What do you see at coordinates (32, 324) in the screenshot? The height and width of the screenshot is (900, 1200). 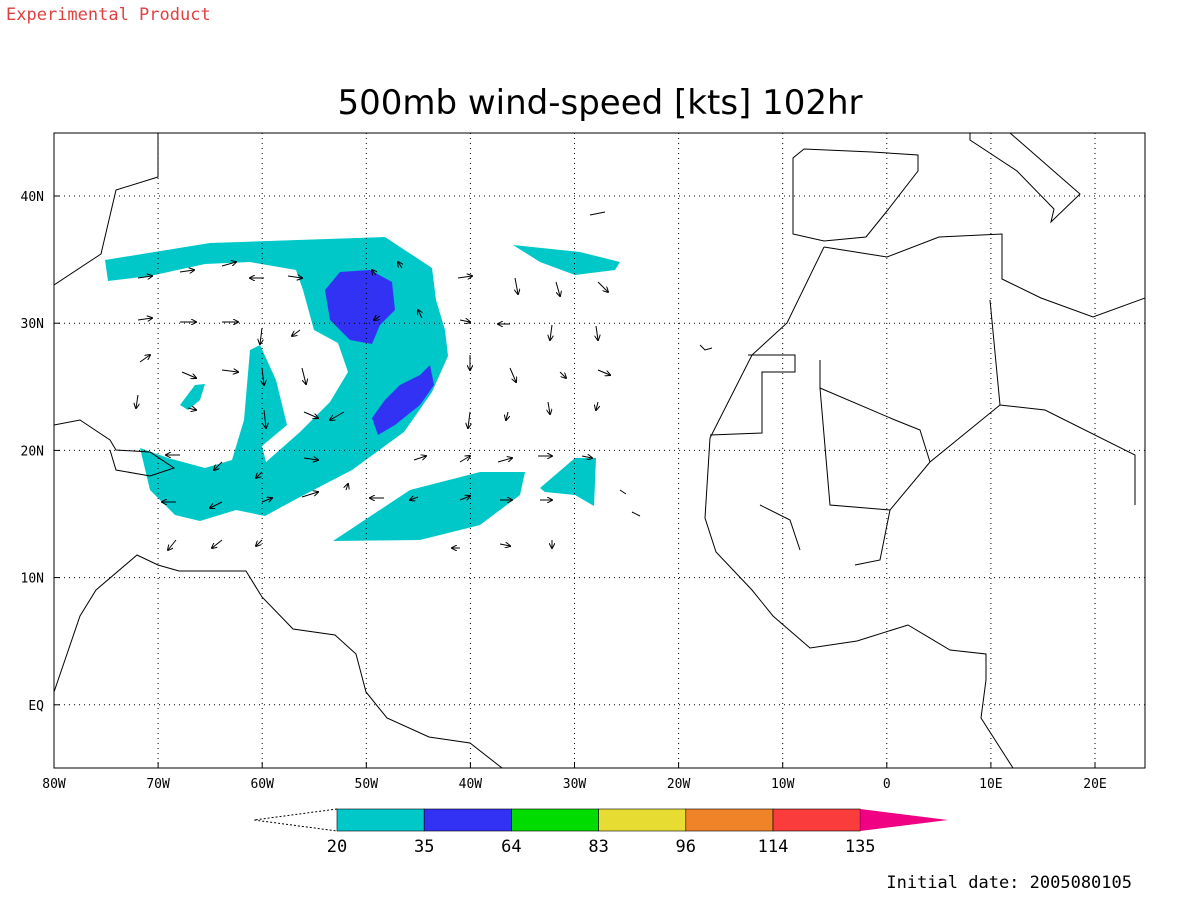 I see `lat-label: 30N` at bounding box center [32, 324].